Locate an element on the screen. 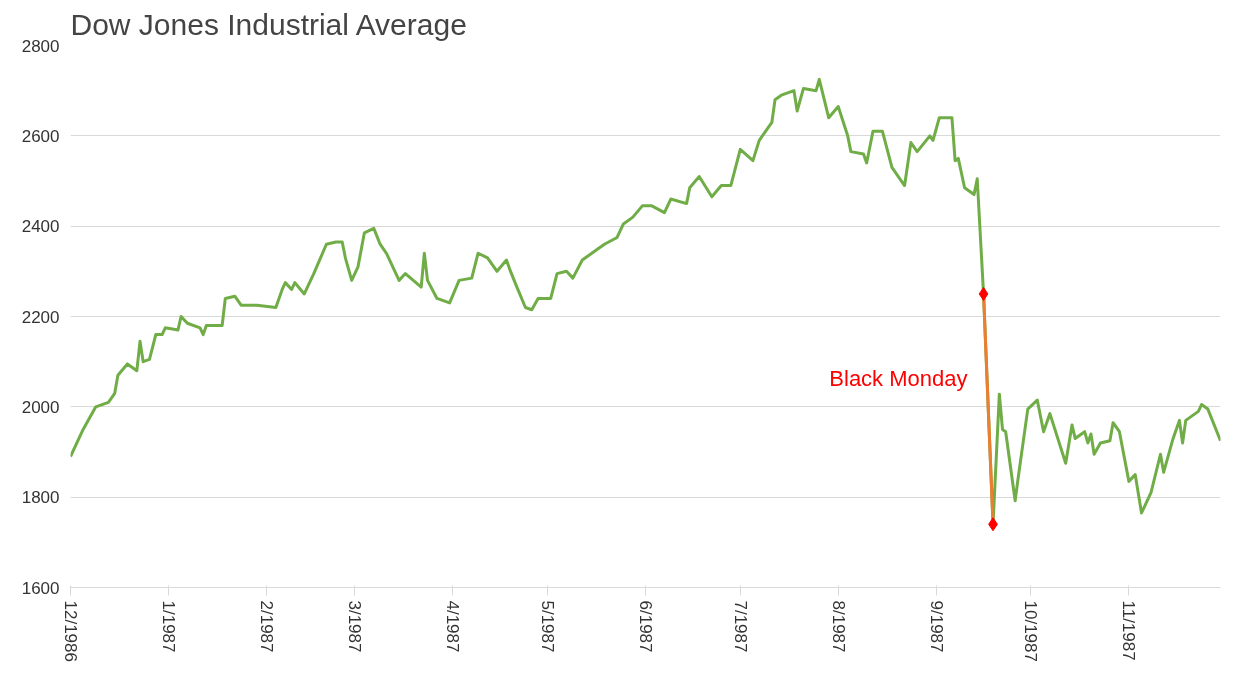 The width and height of the screenshot is (1248, 690). x-tick-label: 12/1986 is located at coordinates (70, 631).